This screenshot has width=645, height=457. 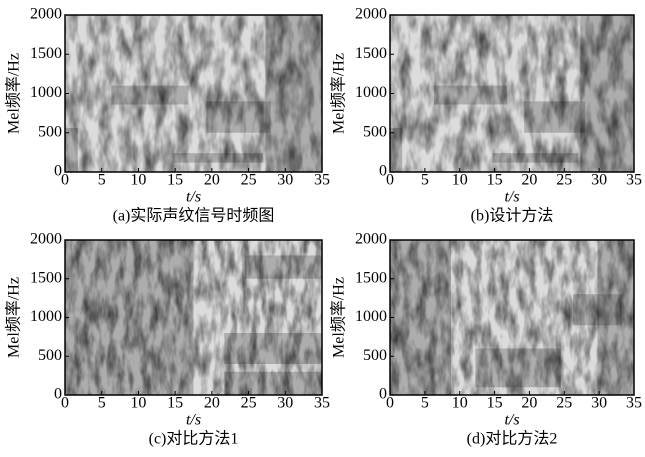 I want to click on caption: (b)设计方法, so click(x=512, y=216).